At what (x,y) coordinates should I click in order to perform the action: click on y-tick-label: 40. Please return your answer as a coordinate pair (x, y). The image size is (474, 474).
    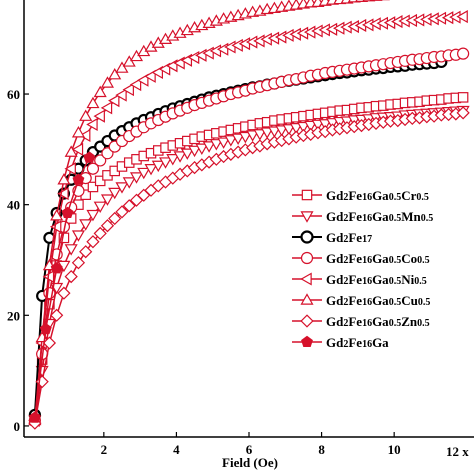
    Looking at the image, I should click on (13, 205).